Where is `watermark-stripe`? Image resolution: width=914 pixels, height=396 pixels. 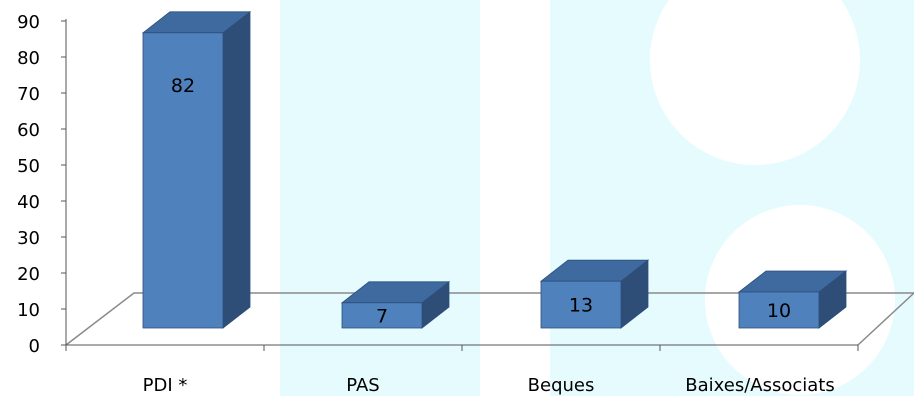 watermark-stripe is located at coordinates (515, 198).